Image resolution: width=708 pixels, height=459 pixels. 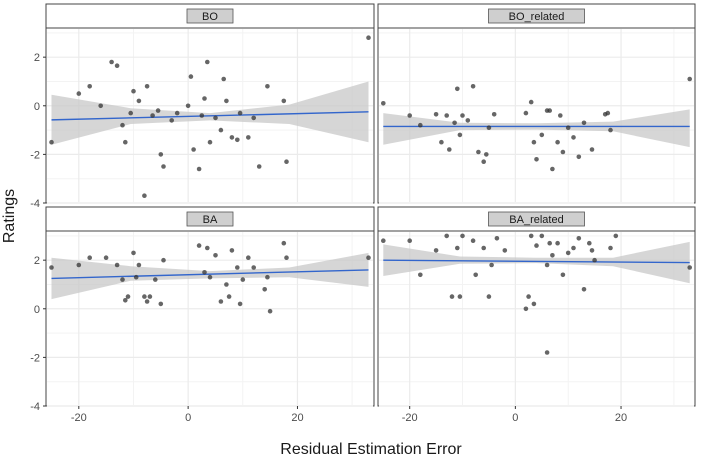 I want to click on y-axis-title: Ratings, so click(x=9, y=216).